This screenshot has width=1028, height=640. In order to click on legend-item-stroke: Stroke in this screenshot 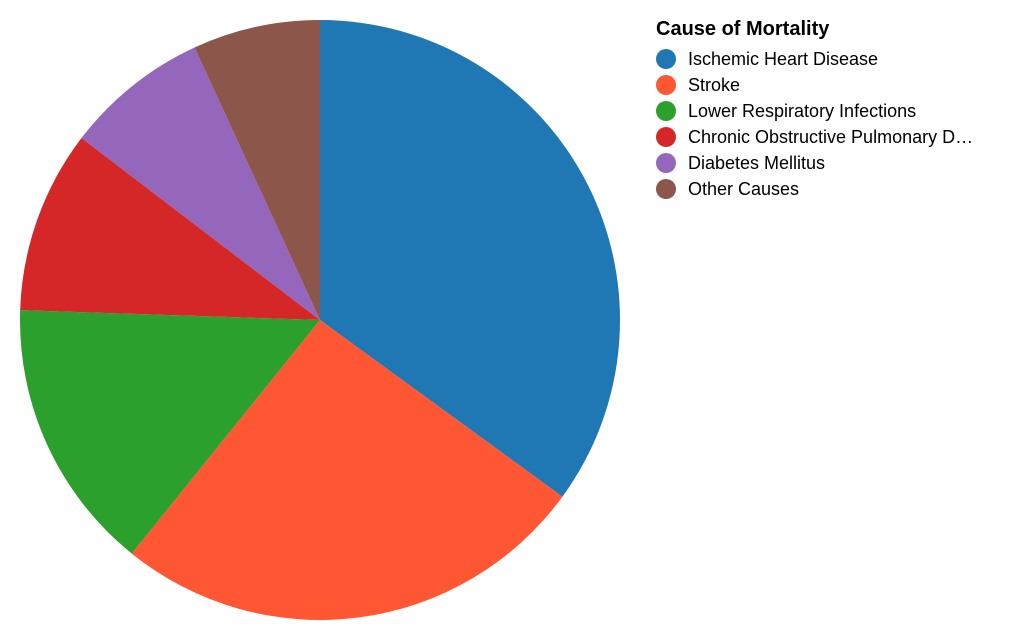, I will do `click(836, 85)`.